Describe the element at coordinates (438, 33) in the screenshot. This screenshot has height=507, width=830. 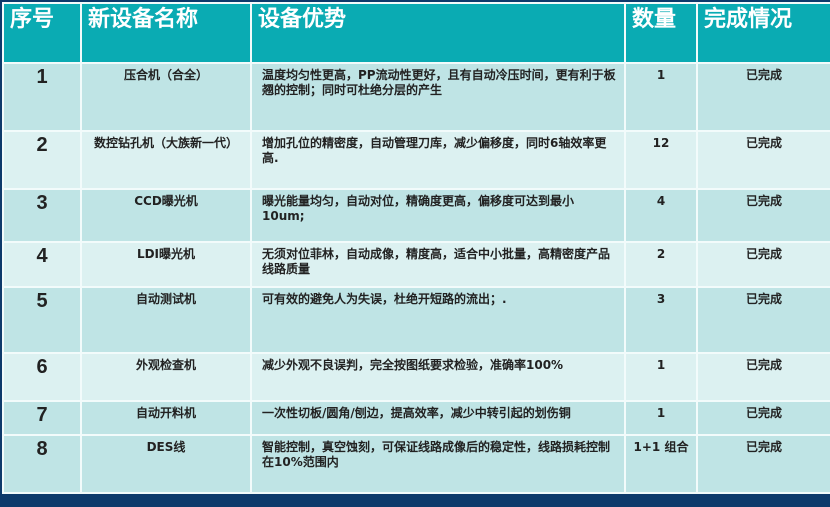
I see `header-advantage: 设备优势` at that location.